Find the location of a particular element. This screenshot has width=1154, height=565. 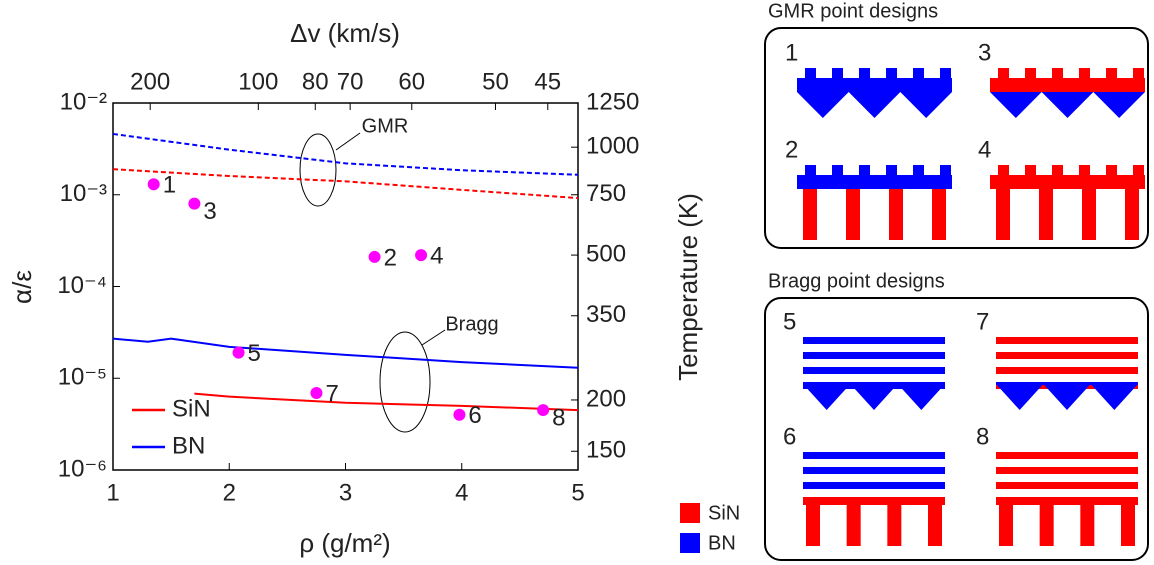

design-label: 5 is located at coordinates (789, 321).